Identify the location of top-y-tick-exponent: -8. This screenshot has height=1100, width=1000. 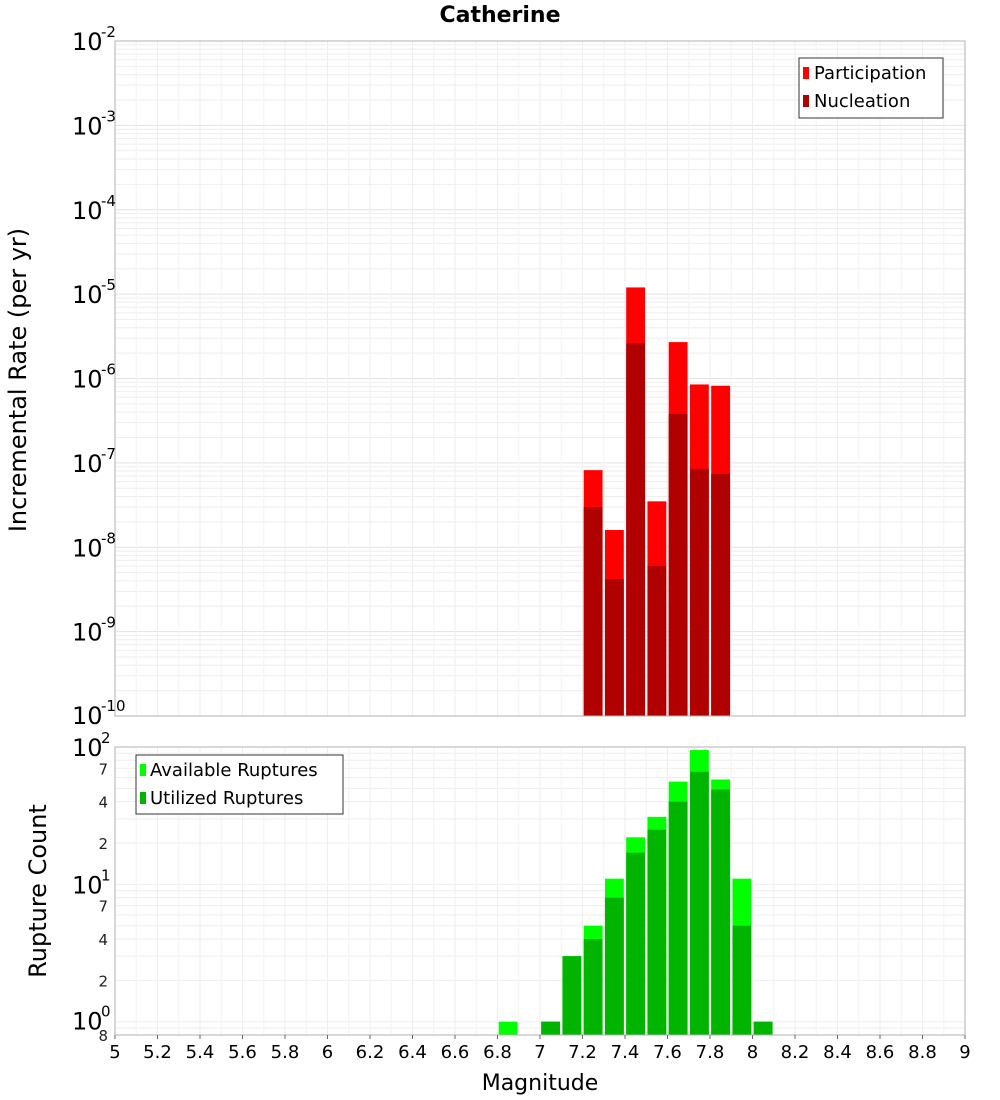
(108, 538).